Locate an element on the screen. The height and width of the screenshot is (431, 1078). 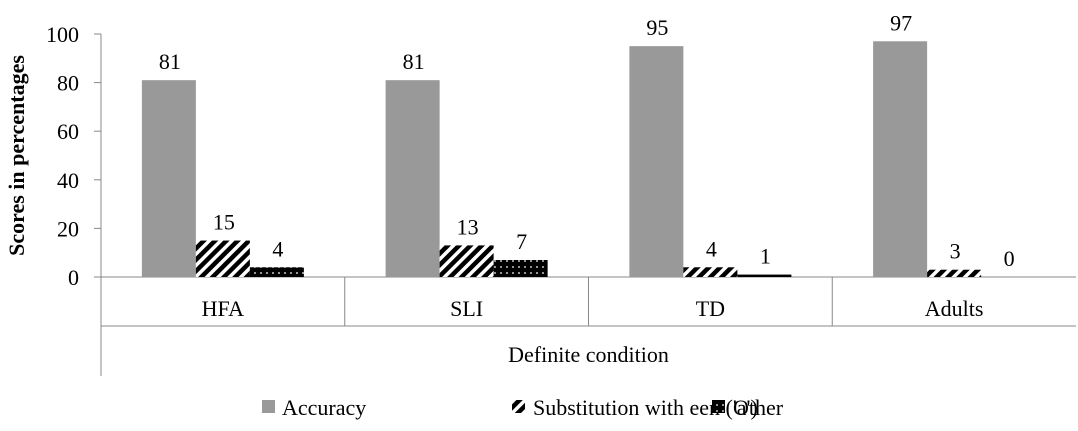
y-axis-title: Scores in percentages is located at coordinates (16, 155).